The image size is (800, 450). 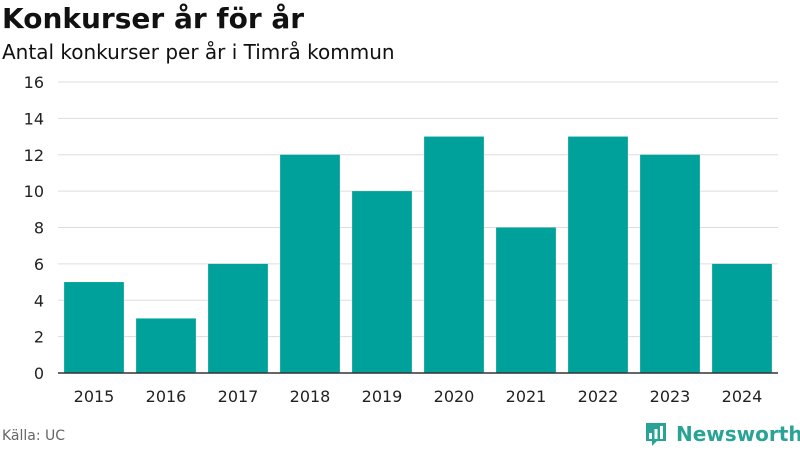 I want to click on brand-name: Newsworthy, so click(x=738, y=434).